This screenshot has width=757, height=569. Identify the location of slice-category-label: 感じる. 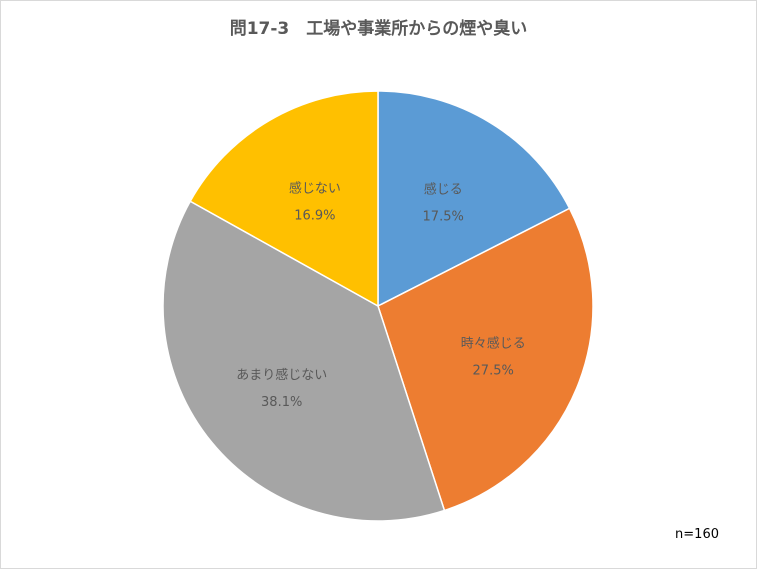
(443, 190).